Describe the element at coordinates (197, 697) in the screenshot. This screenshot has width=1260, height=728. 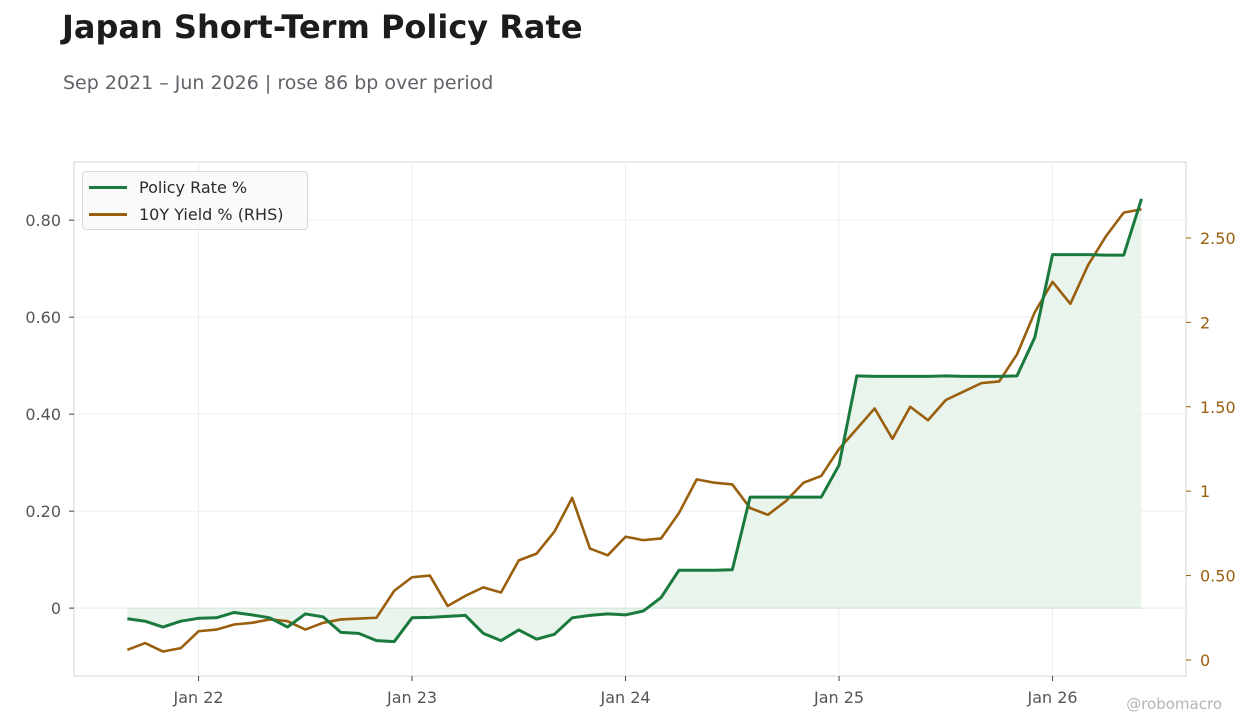
I see `x-tick-label: Jan 22` at that location.